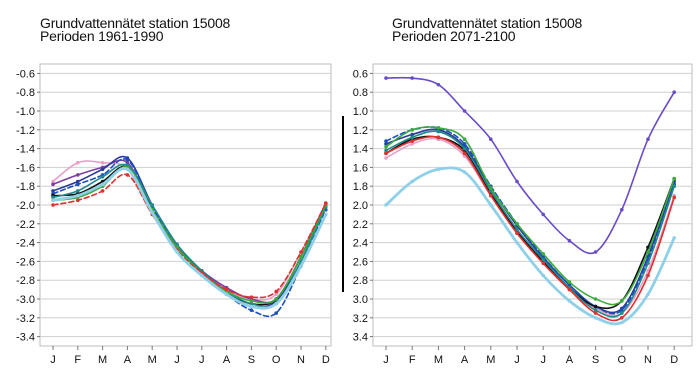 The height and width of the screenshot is (371, 700). What do you see at coordinates (25, 74) in the screenshot?
I see `y-tick-label: -0.6` at bounding box center [25, 74].